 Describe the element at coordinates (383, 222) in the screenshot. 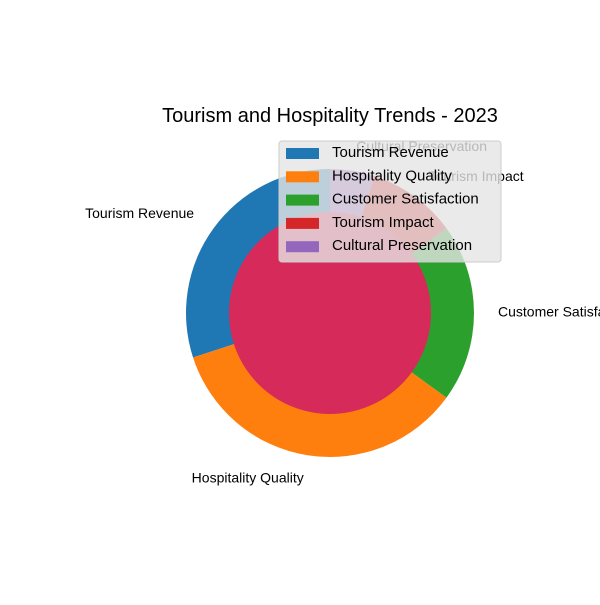

I see `legend-label-tourism-impact: Tourism Impact` at that location.